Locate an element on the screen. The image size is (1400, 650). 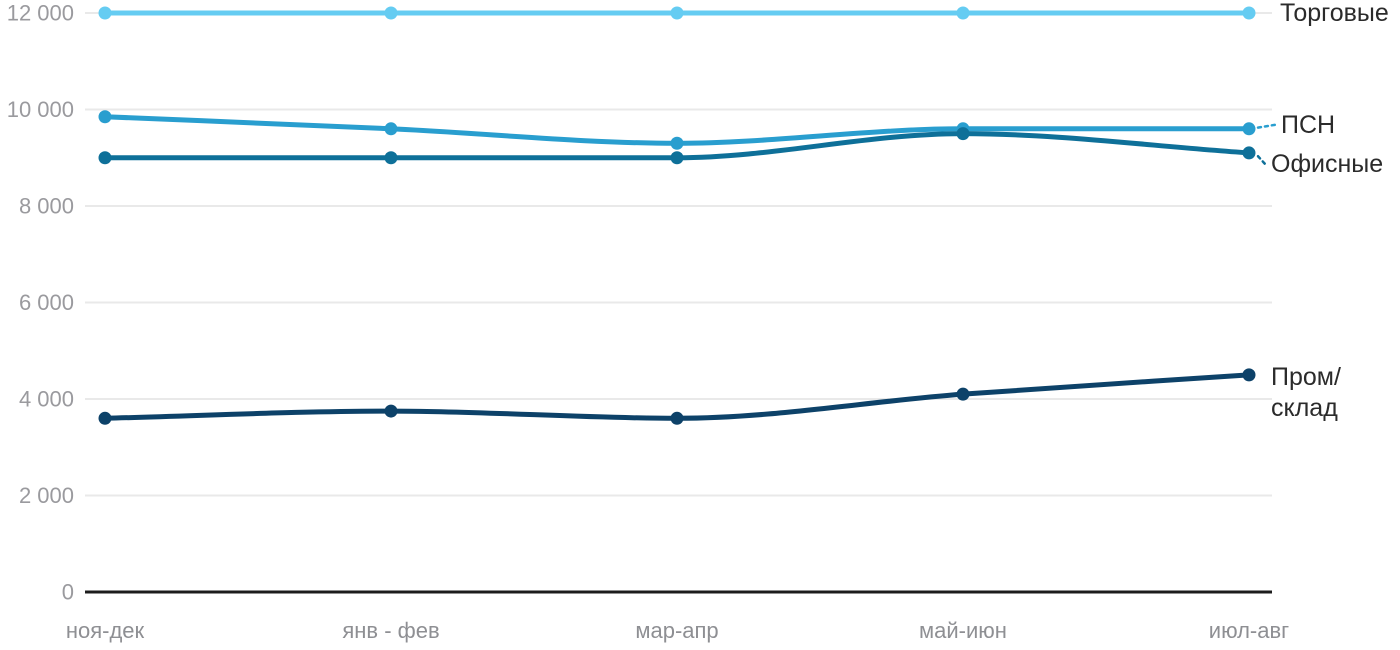
y-tick-label: 6 000 is located at coordinates (46, 302).